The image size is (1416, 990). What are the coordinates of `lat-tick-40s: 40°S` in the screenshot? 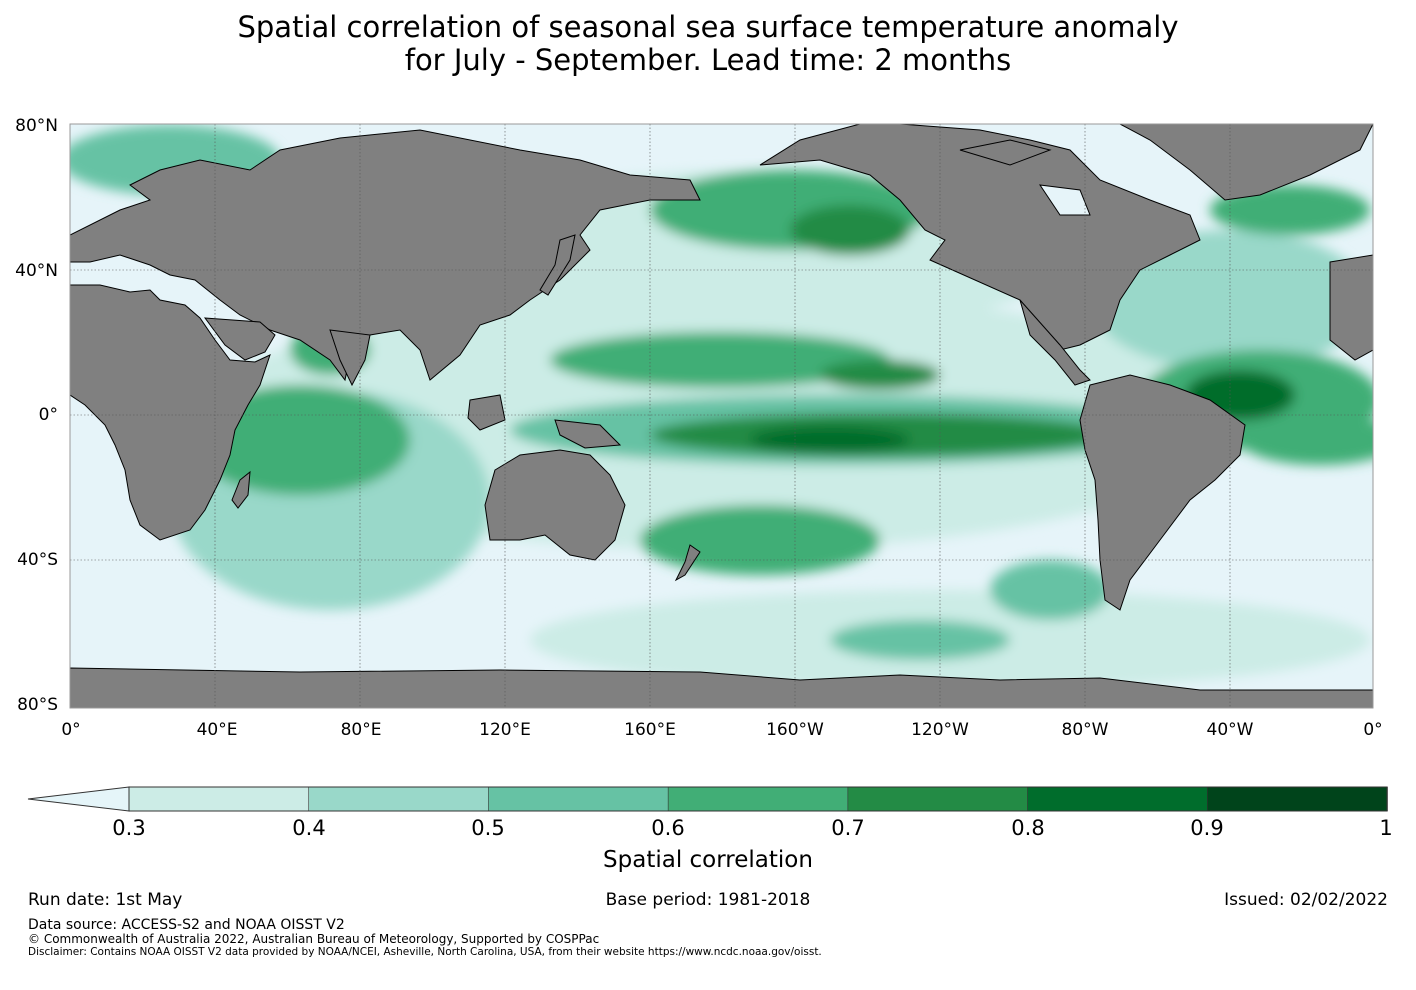 It's located at (37, 560).